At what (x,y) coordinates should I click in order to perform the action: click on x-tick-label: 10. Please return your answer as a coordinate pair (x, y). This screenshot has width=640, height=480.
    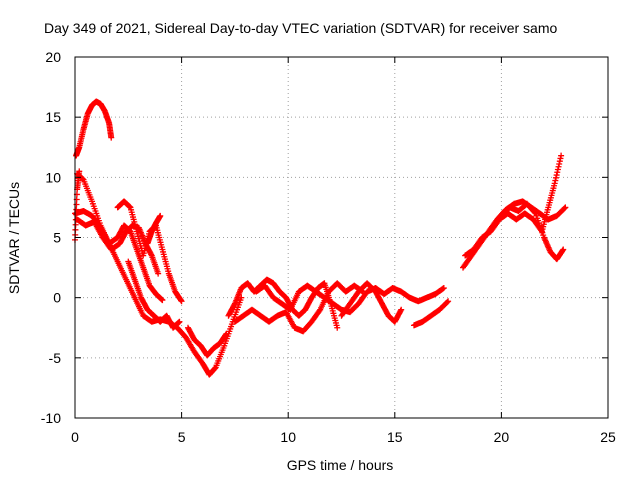
    Looking at the image, I should click on (288, 437).